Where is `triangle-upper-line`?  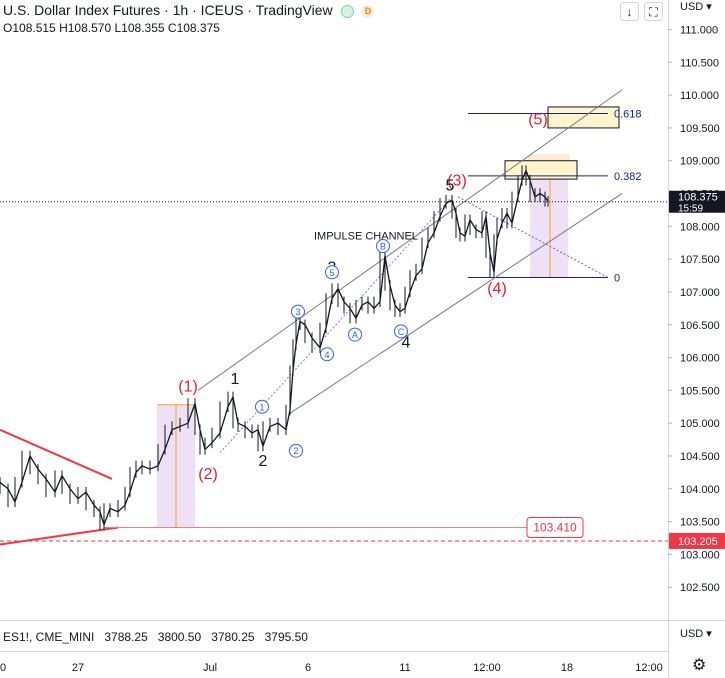
triangle-upper-line is located at coordinates (56, 454).